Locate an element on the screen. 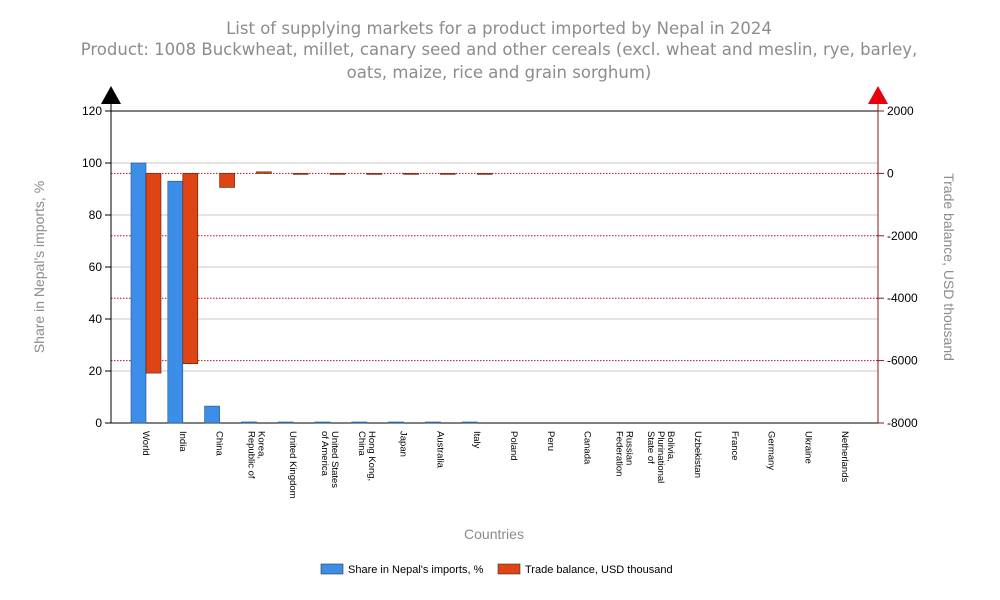 Image resolution: width=1000 pixels, height=600 pixels. legend-swatch-share is located at coordinates (332, 569).